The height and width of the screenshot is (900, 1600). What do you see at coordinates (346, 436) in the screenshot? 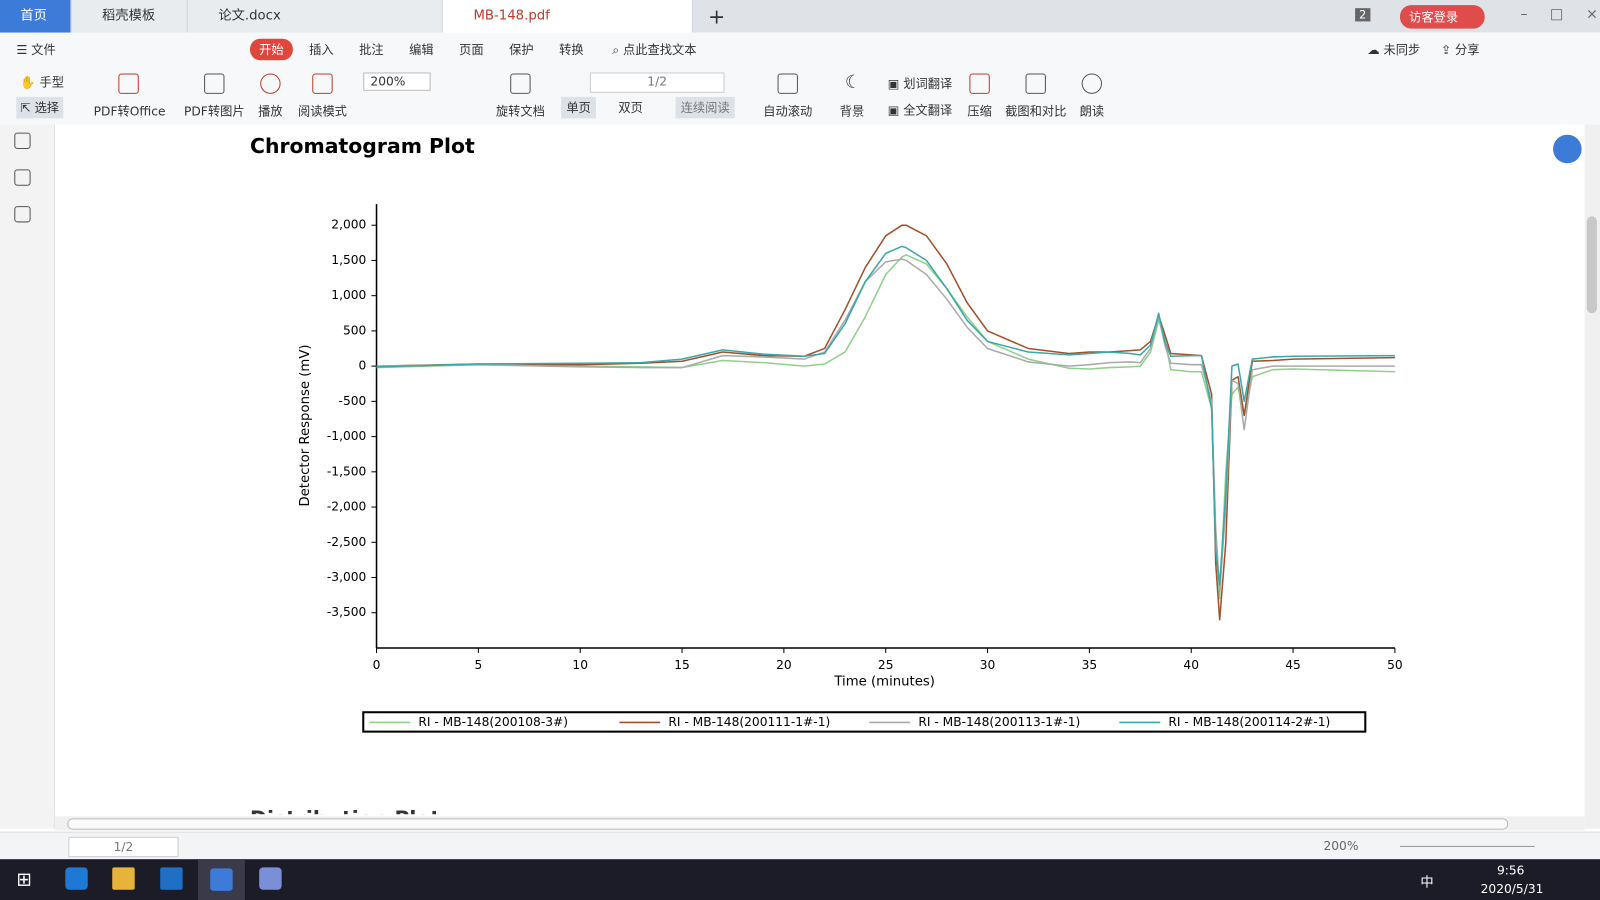
I see `y-tick-label: -1,000` at bounding box center [346, 436].